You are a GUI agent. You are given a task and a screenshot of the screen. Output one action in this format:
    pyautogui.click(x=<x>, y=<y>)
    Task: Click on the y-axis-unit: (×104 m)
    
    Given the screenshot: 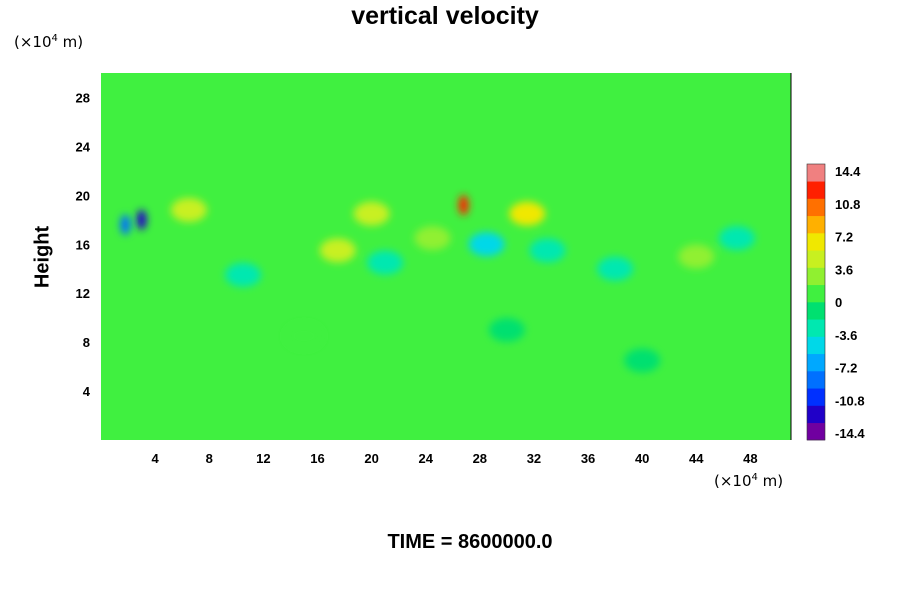 What is the action you would take?
    pyautogui.click(x=48, y=42)
    